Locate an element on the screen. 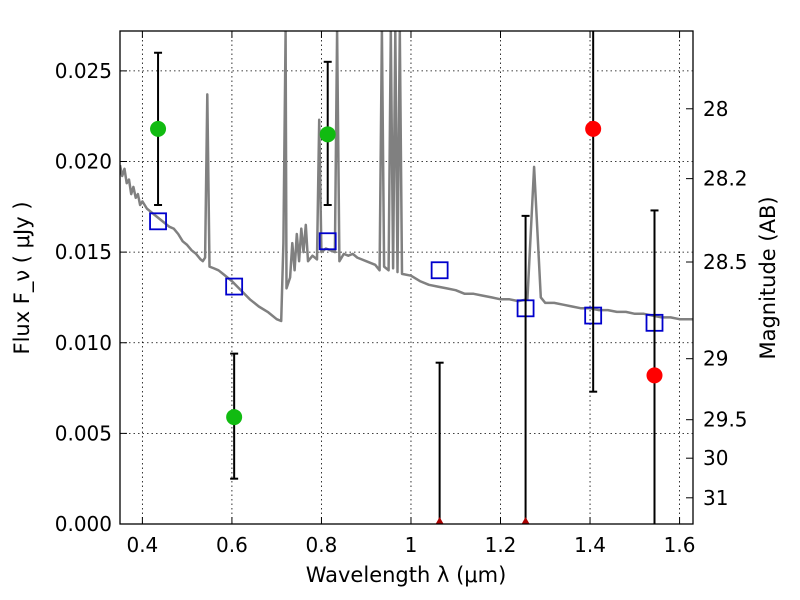 The height and width of the screenshot is (600, 800). y-axis-right: 28 28.2 28.5 29 29.5 30 31 is located at coordinates (717, 303).